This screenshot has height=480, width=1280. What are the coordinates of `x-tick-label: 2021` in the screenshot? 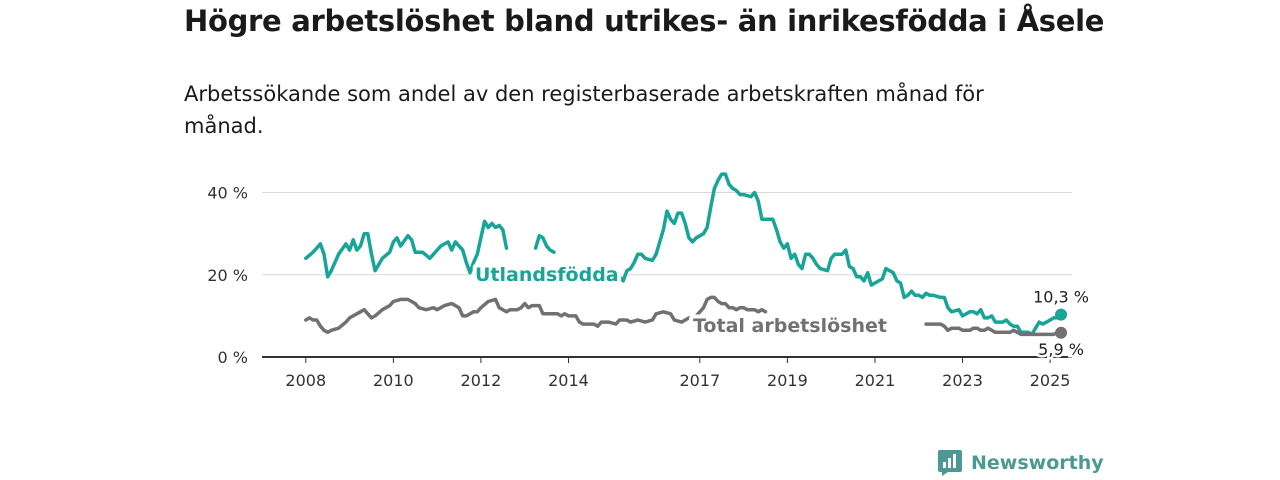 It's located at (875, 380).